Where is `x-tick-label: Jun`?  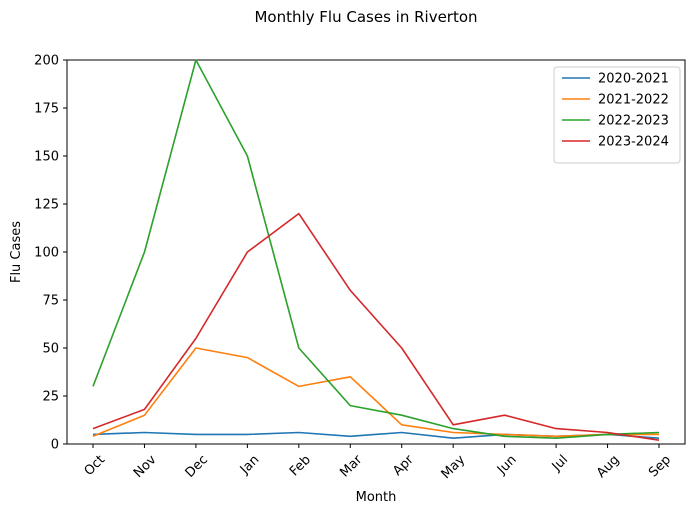
x-tick-label: Jun is located at coordinates (507, 465).